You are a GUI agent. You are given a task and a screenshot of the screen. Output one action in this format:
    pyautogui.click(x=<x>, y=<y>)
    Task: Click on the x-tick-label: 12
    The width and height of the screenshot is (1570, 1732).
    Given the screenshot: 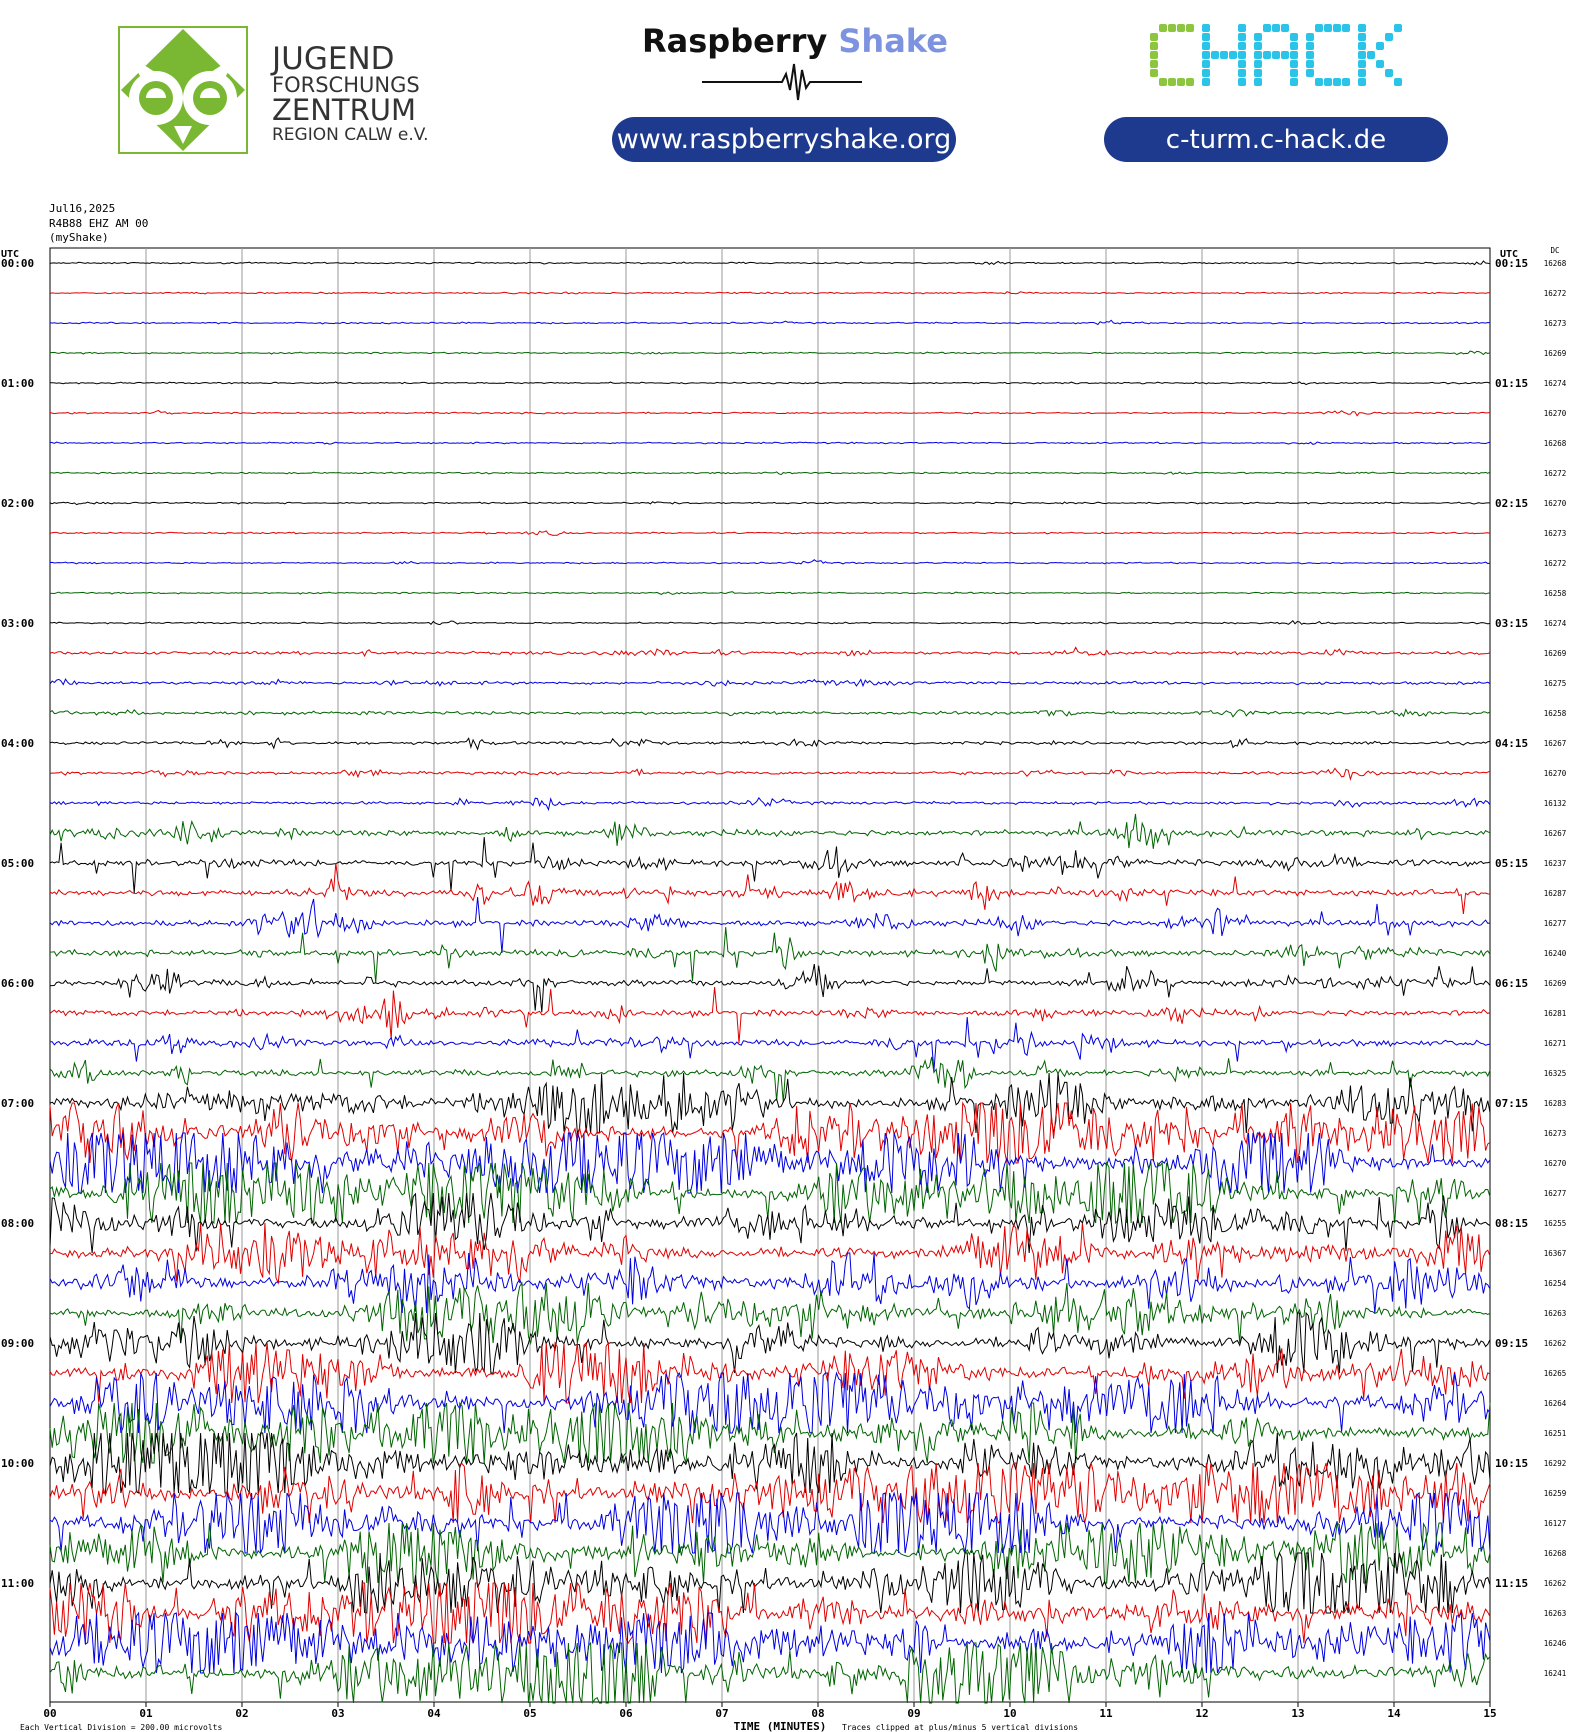 What is the action you would take?
    pyautogui.click(x=1201, y=1713)
    